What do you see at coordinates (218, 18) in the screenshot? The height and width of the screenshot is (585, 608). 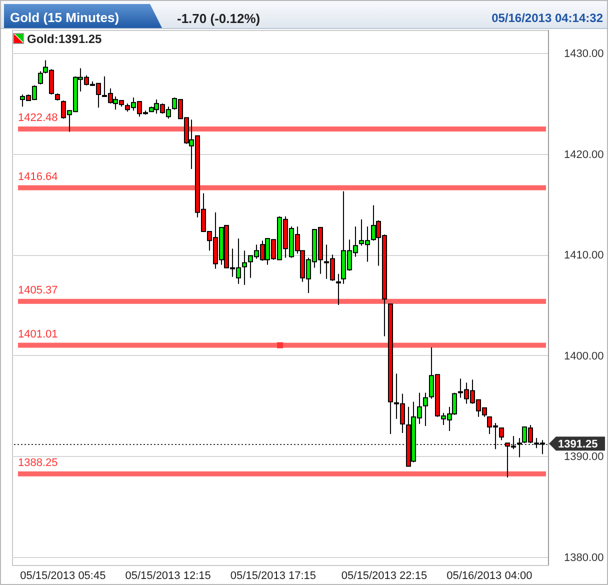 I see `chart-subtitle: -1.70 (-0.12%)` at bounding box center [218, 18].